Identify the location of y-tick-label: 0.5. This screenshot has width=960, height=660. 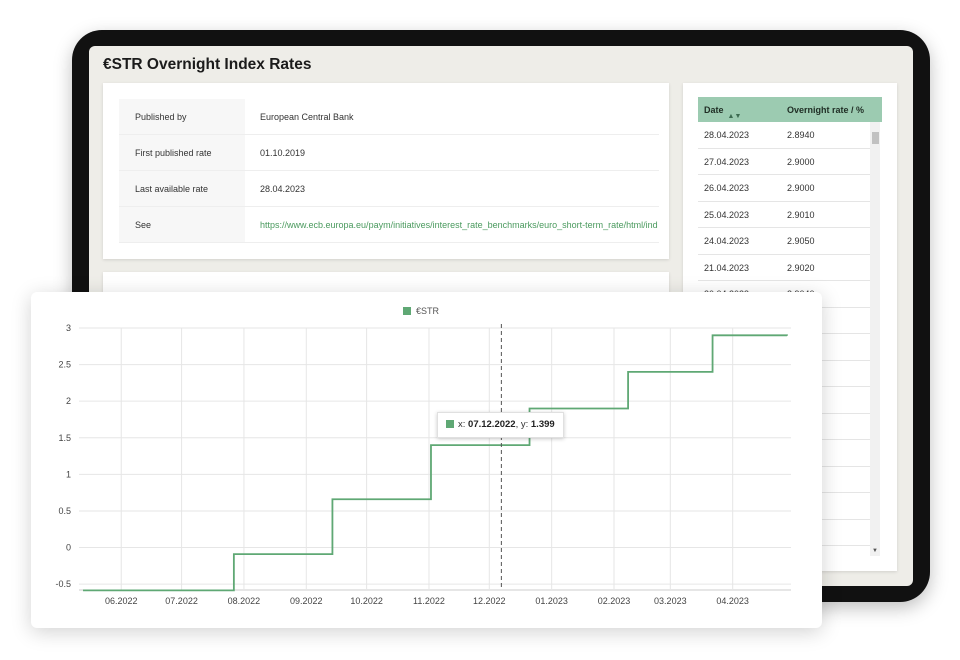
(64, 511).